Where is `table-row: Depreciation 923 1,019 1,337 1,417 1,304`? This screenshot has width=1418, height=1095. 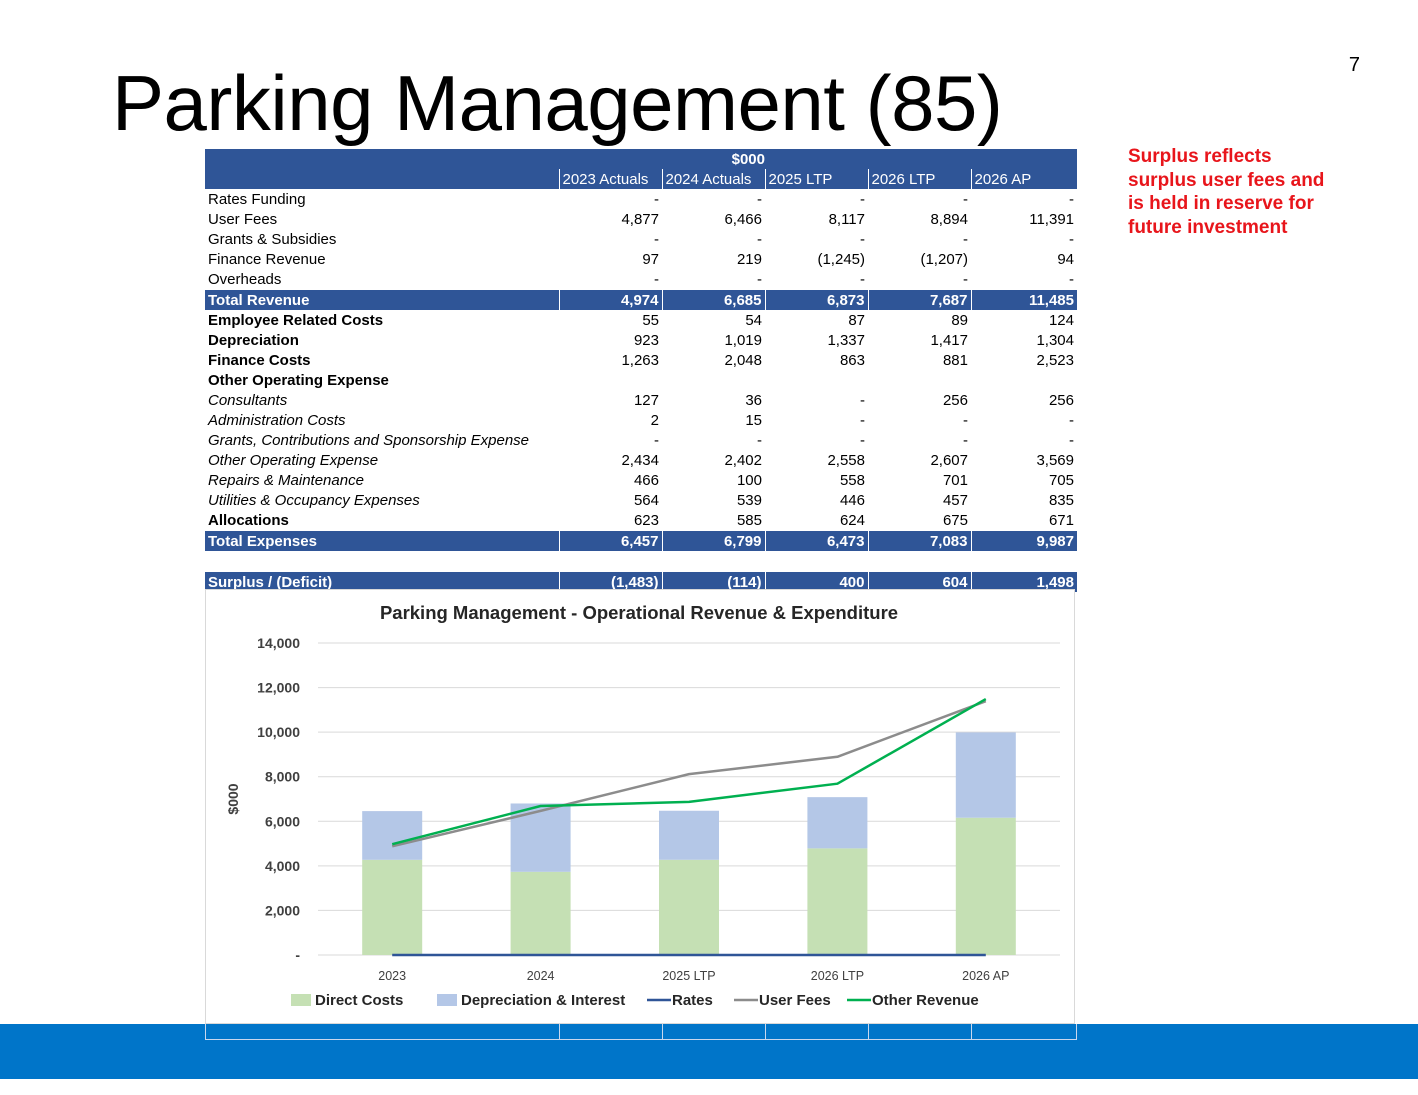 table-row: Depreciation 923 1,019 1,337 1,417 1,304 is located at coordinates (641, 340).